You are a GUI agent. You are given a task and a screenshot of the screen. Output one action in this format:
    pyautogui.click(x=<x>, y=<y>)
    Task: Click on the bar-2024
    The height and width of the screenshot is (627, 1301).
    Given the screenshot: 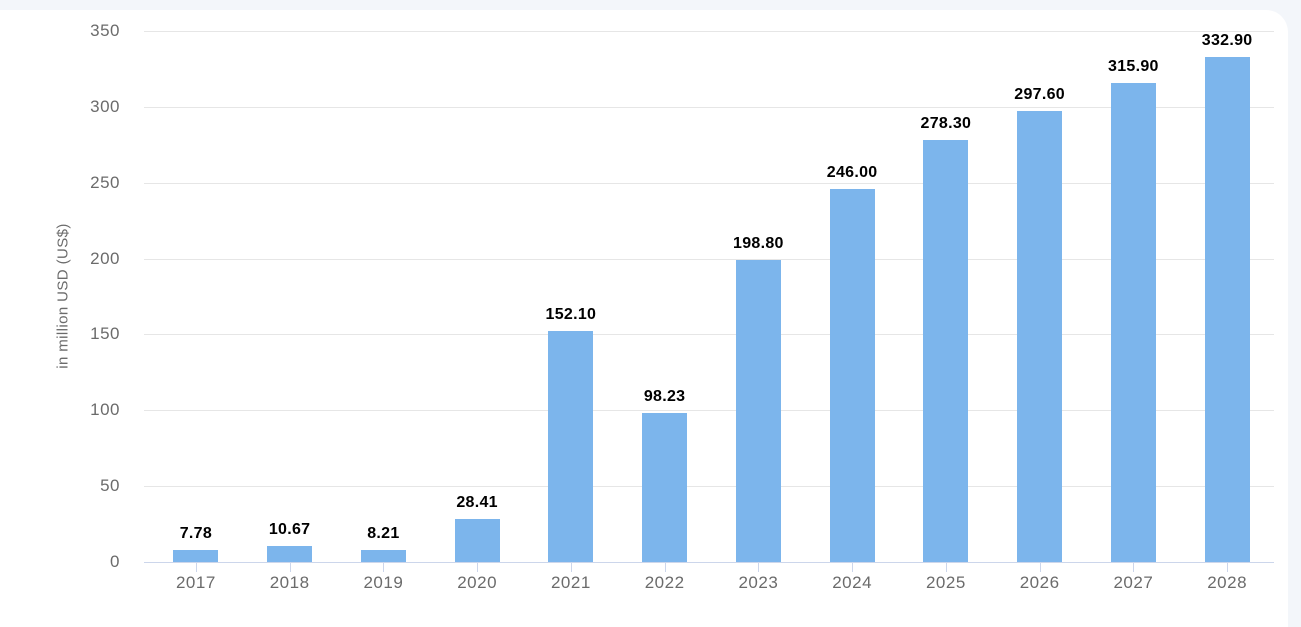 What is the action you would take?
    pyautogui.click(x=852, y=375)
    